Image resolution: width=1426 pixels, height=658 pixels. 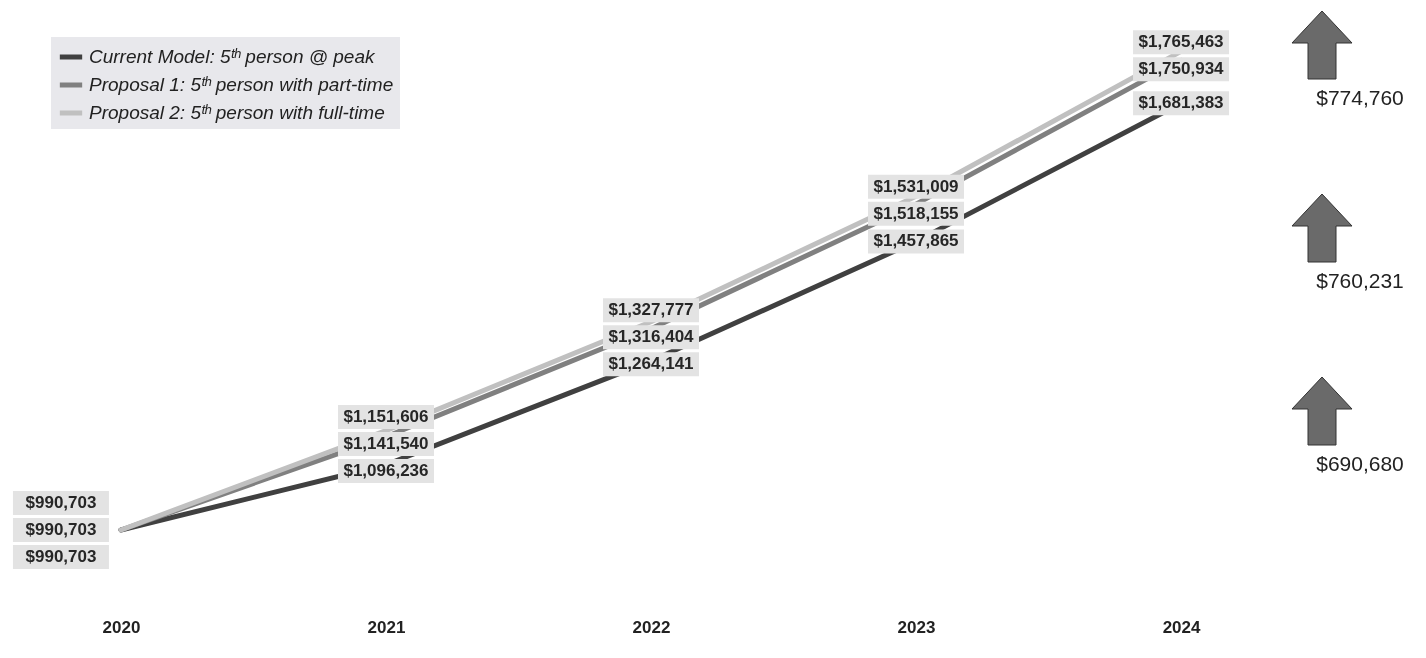 I want to click on data-label: $1,750,934, so click(x=1181, y=69).